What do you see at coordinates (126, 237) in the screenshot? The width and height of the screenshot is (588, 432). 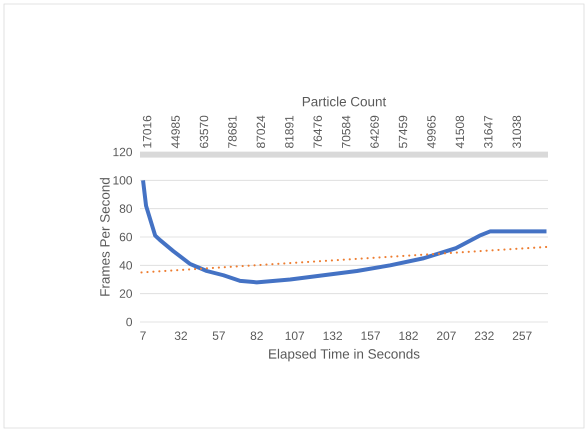 I see `y-tick-label: 60` at bounding box center [126, 237].